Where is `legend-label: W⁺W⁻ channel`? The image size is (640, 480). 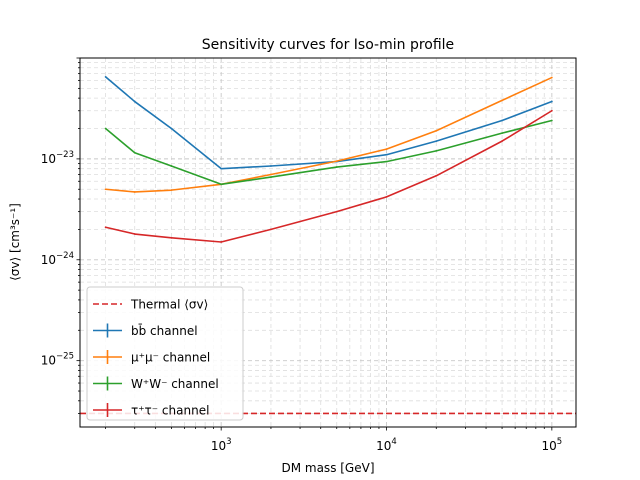 legend-label: W⁺W⁻ channel is located at coordinates (175, 384).